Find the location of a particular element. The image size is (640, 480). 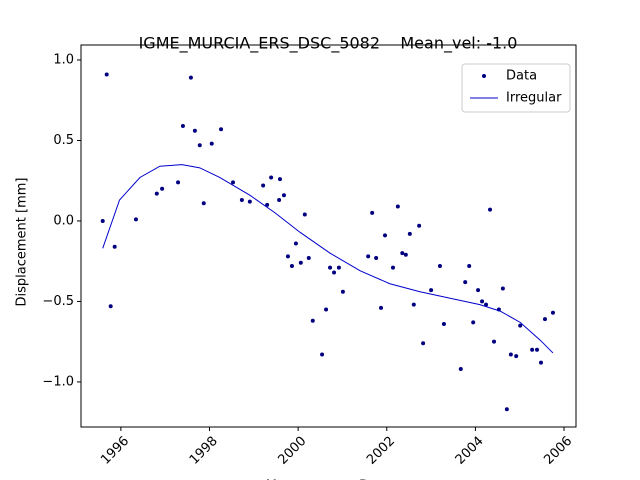

y-tick-label: 0.5 is located at coordinates (63, 140).